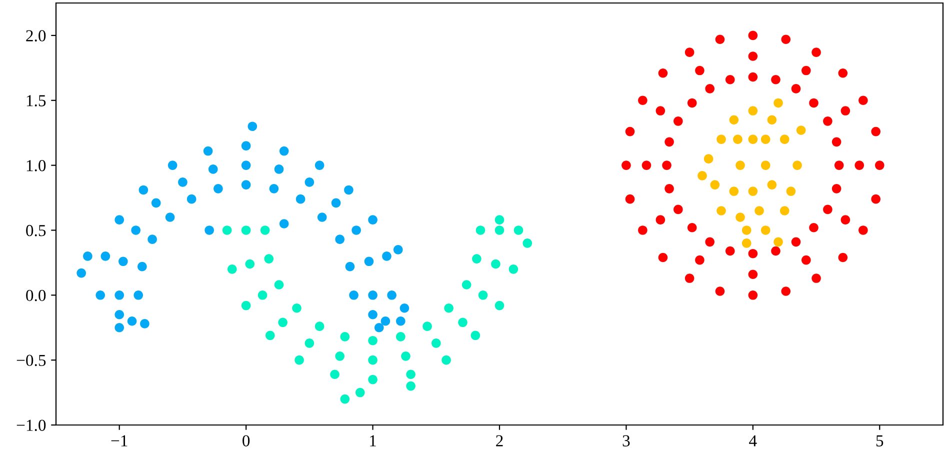 The image size is (945, 458). Describe the element at coordinates (753, 440) in the screenshot. I see `x-tick-label: 4` at that location.